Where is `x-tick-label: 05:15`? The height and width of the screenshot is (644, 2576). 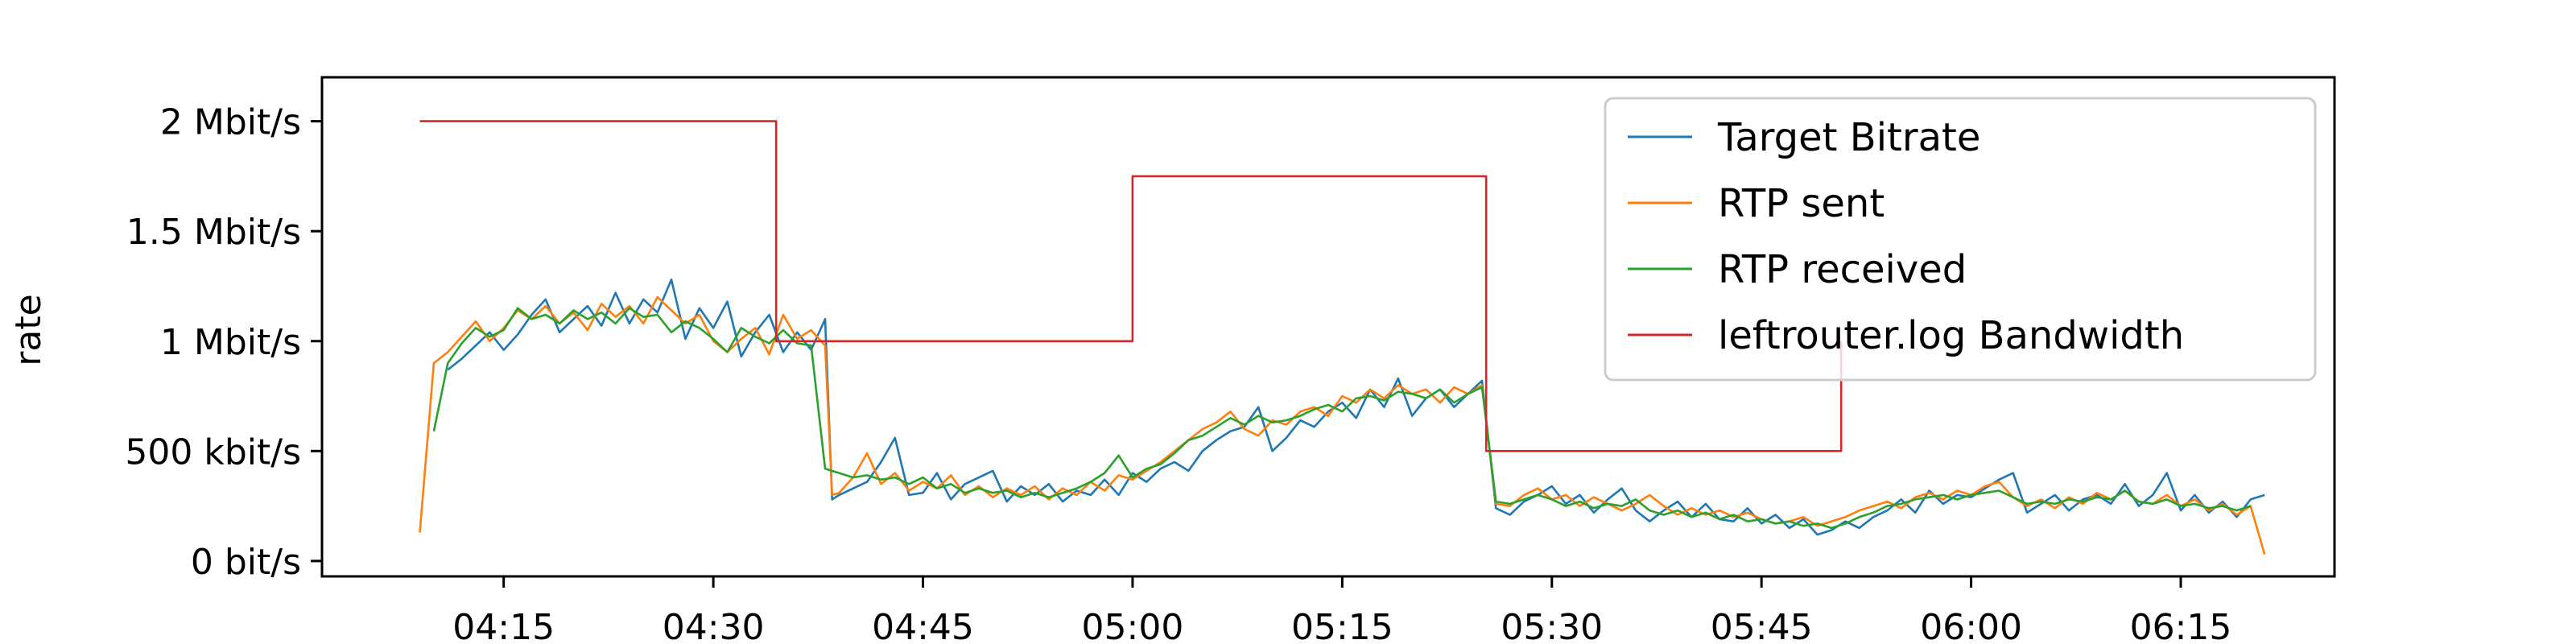 x-tick-label: 05:15 is located at coordinates (1342, 625).